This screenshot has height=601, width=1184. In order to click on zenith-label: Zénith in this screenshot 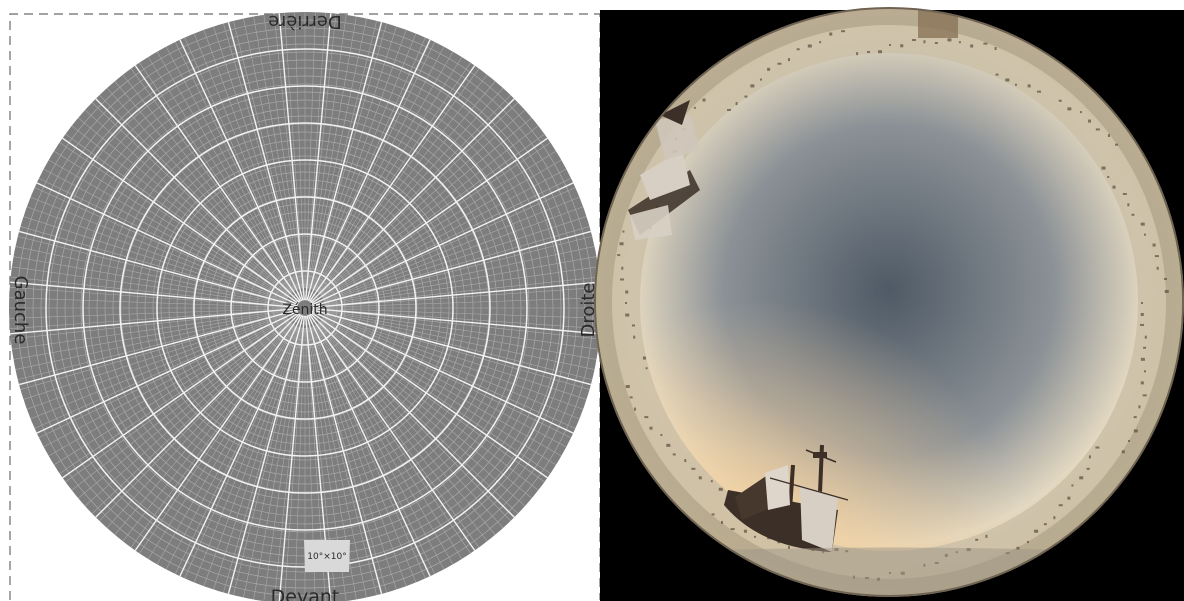, I will do `click(304, 310)`.